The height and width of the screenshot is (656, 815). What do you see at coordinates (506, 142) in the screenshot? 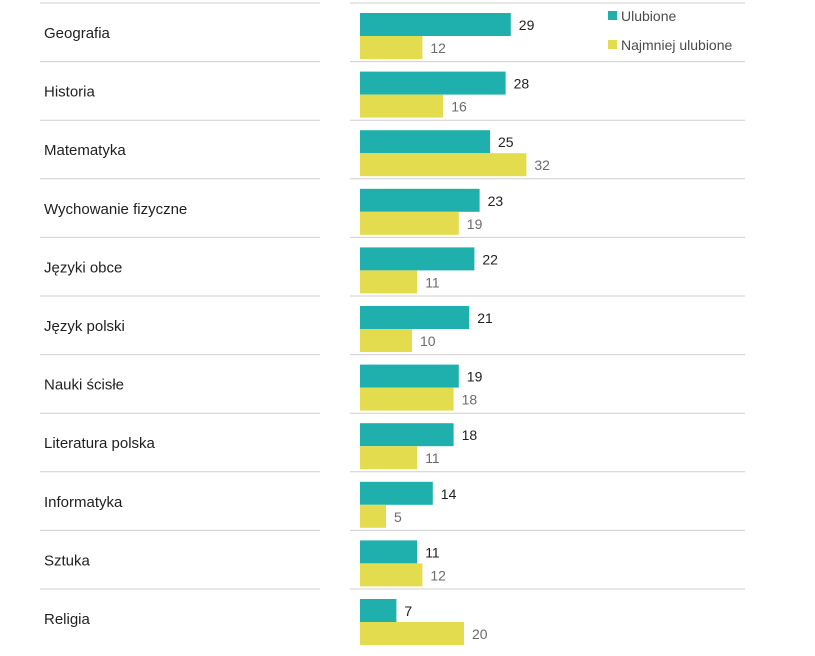
I see `data-label-favorite: 25` at bounding box center [506, 142].